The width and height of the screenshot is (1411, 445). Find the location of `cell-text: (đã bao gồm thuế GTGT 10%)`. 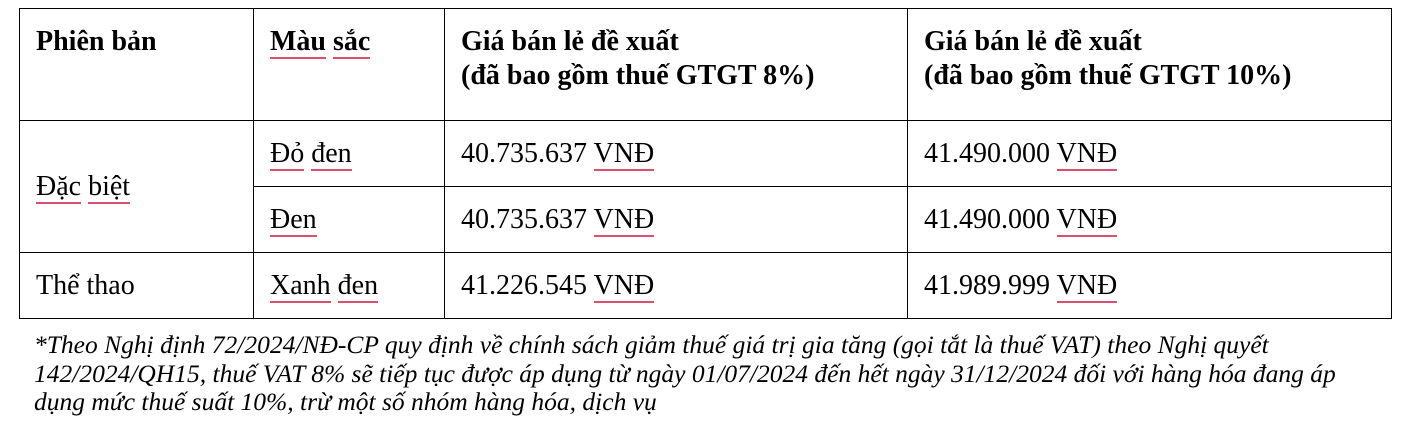

cell-text: (đã bao gồm thuế GTGT 10%) is located at coordinates (1108, 75).